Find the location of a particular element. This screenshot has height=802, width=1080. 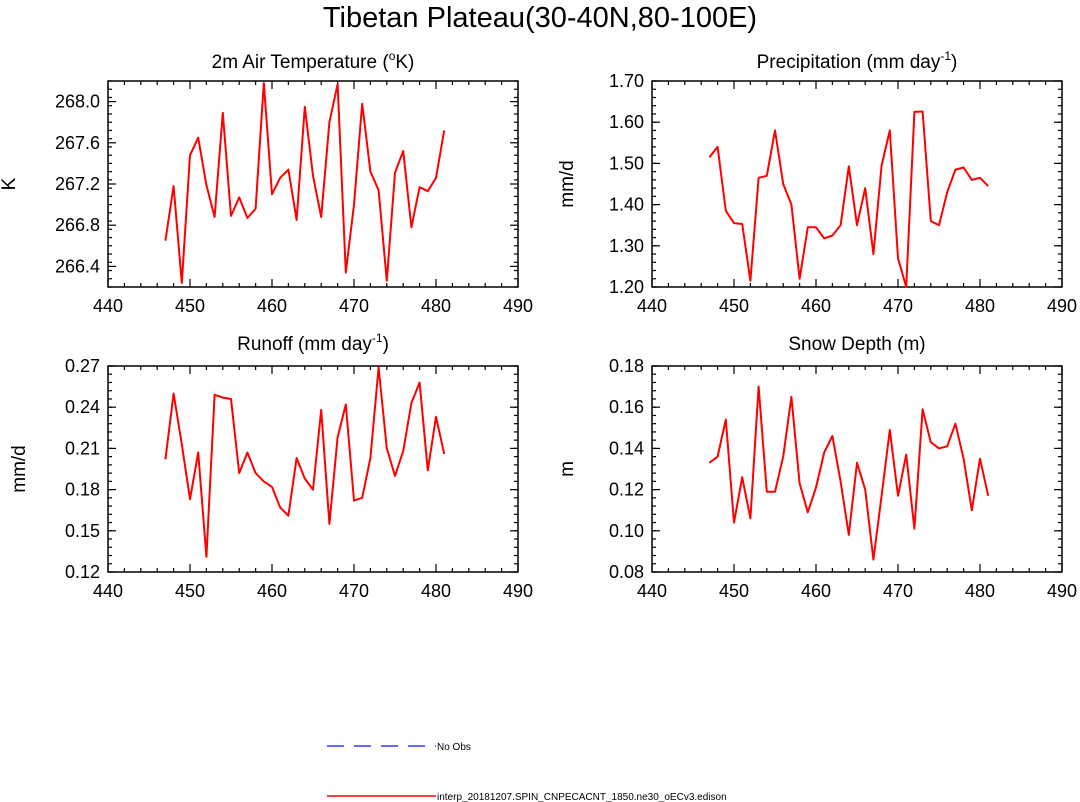

y-tick-label: 0.08 is located at coordinates (626, 572).